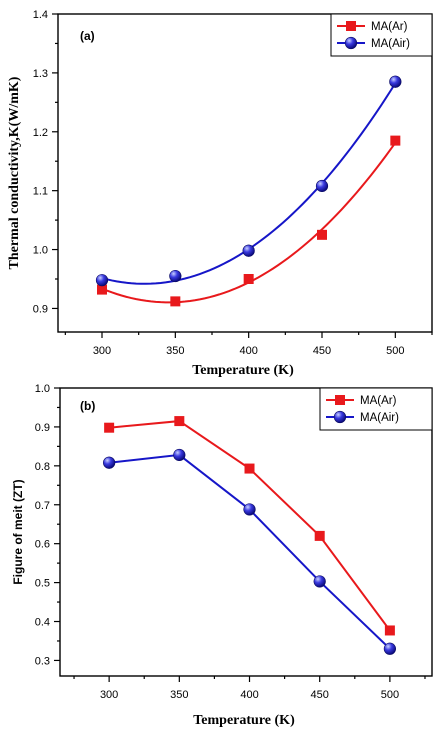 The width and height of the screenshot is (444, 738). I want to click on panel-label: (b), so click(87, 406).